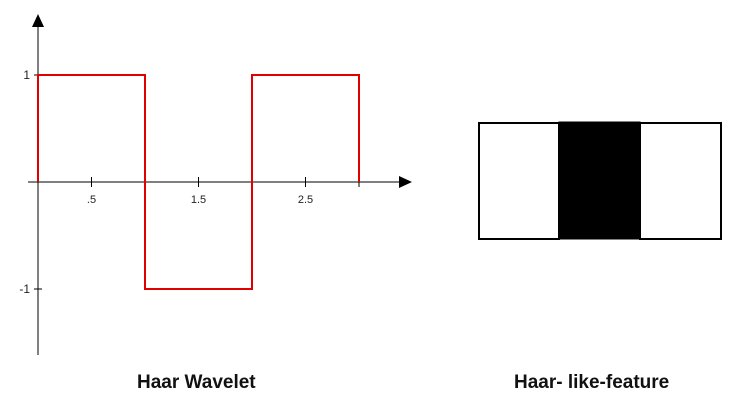  What do you see at coordinates (91, 200) in the screenshot?
I see `x-tick-label: .5` at bounding box center [91, 200].